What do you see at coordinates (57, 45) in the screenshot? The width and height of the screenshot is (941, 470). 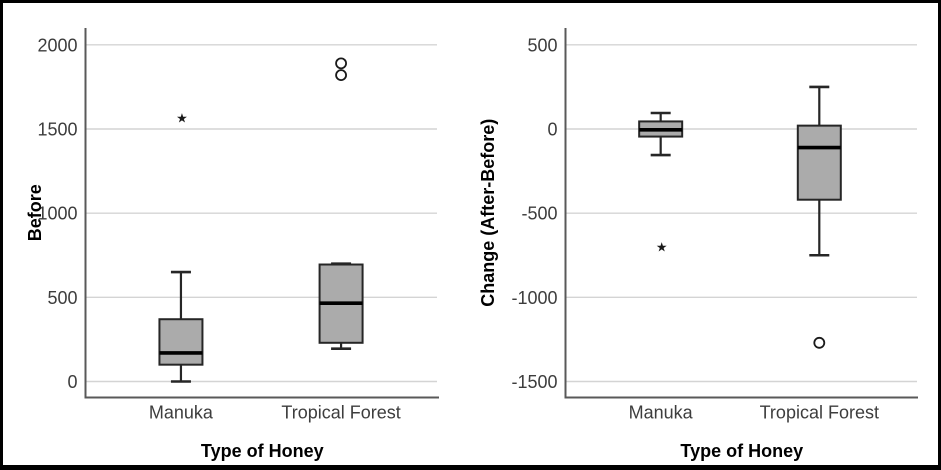 I see `y-tick-label: 2000` at bounding box center [57, 45].